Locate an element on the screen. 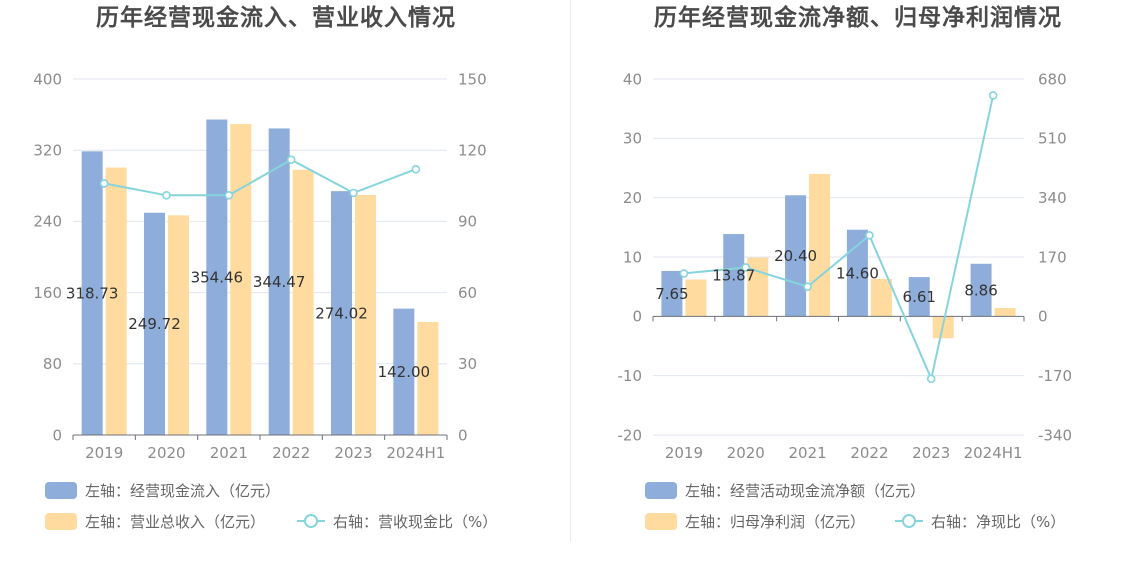 This screenshot has height=582, width=1134. left-chart-y-right-tick-label: 90 is located at coordinates (467, 222).